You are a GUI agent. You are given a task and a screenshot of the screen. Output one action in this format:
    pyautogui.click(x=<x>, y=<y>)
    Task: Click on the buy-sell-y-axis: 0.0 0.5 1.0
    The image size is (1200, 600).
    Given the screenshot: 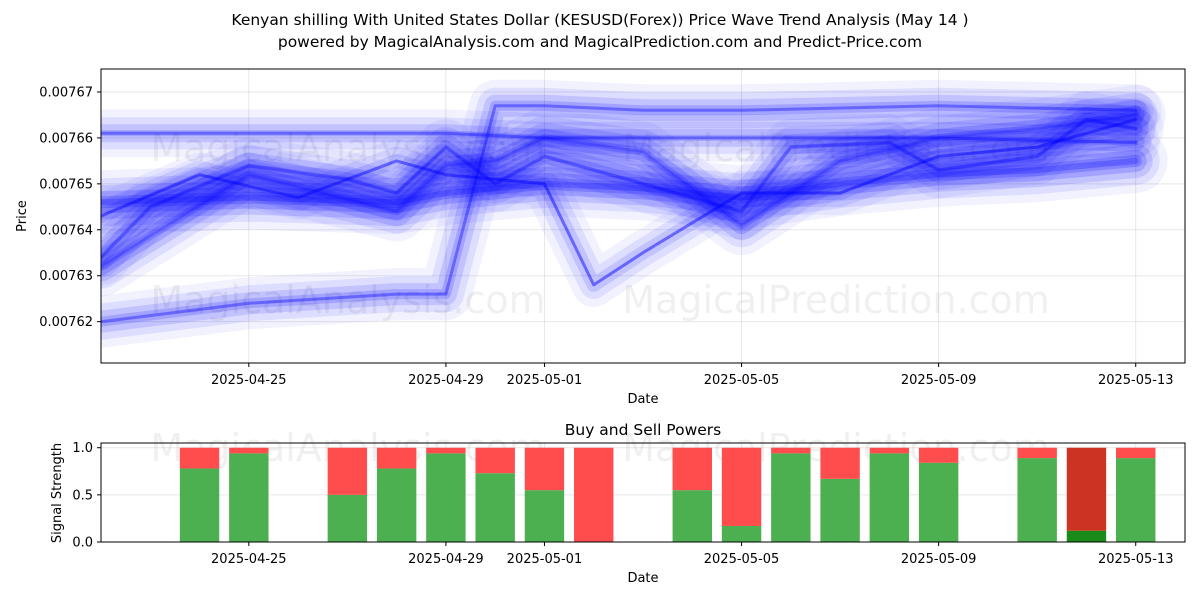 What is the action you would take?
    pyautogui.click(x=86, y=496)
    